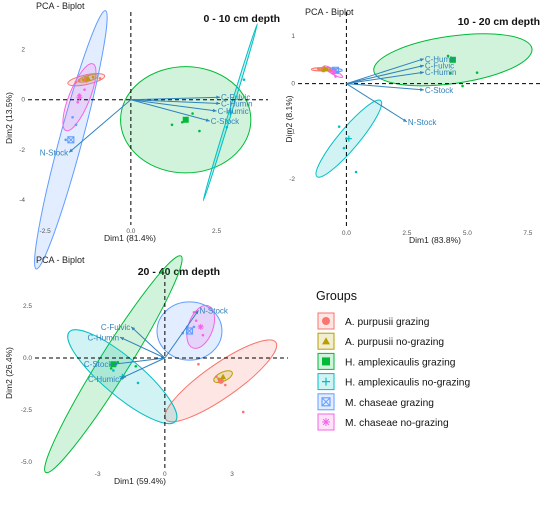 The width and height of the screenshot is (550, 508). What do you see at coordinates (9, 118) in the screenshot?
I see `y-axis-label: Dim2 (13.5%)` at bounding box center [9, 118].